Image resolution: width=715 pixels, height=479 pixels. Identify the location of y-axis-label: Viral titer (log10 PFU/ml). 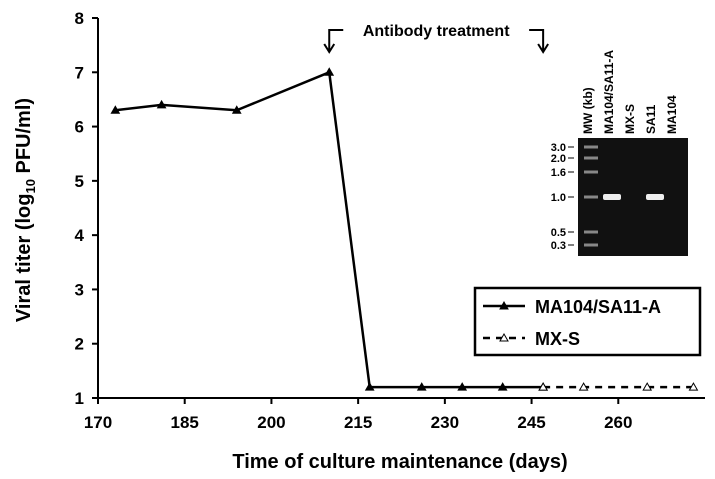
(25, 210).